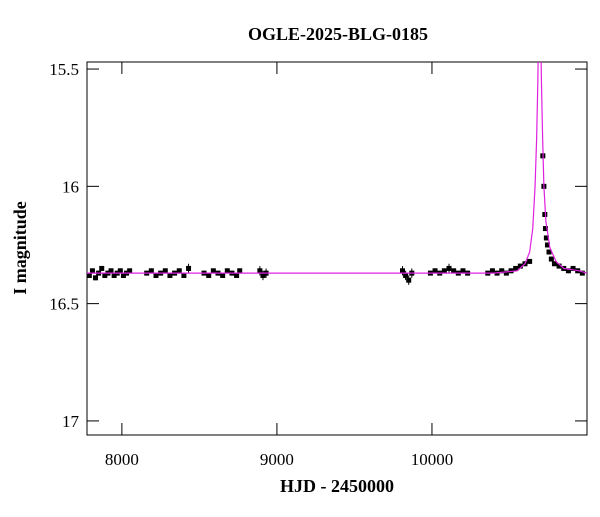 Image resolution: width=600 pixels, height=517 pixels. What do you see at coordinates (64, 304) in the screenshot?
I see `y-tick-label: 16.5` at bounding box center [64, 304].